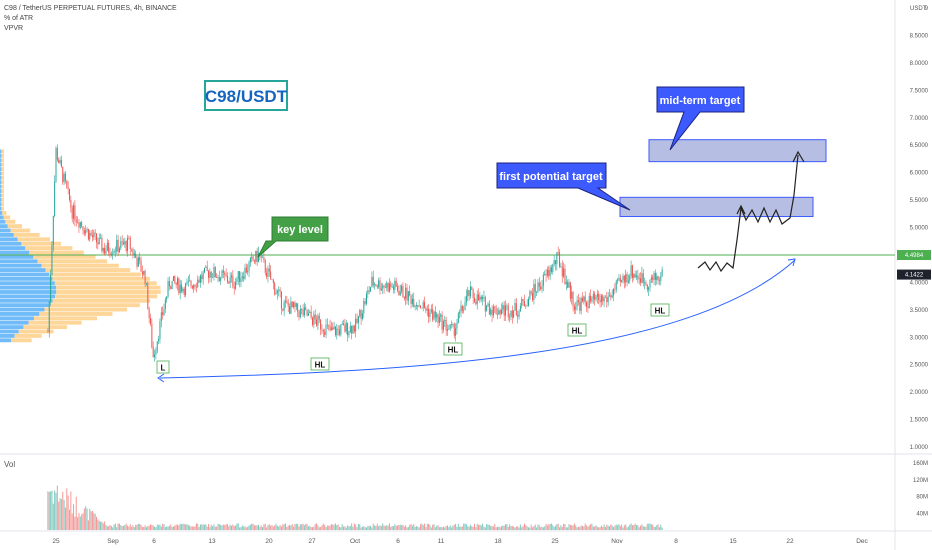 The height and width of the screenshot is (550, 932). Describe the element at coordinates (398, 541) in the screenshot. I see `time-tick: 6` at that location.